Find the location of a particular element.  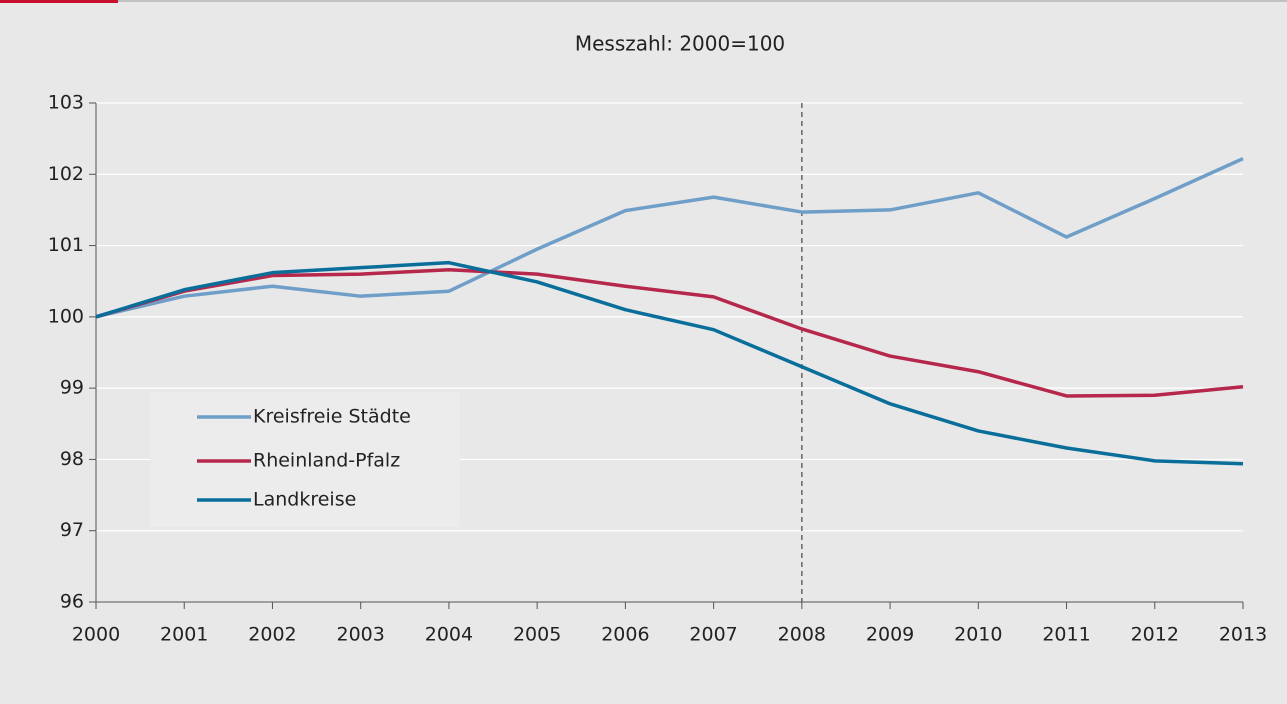

legend-label: Landkreise is located at coordinates (304, 500).